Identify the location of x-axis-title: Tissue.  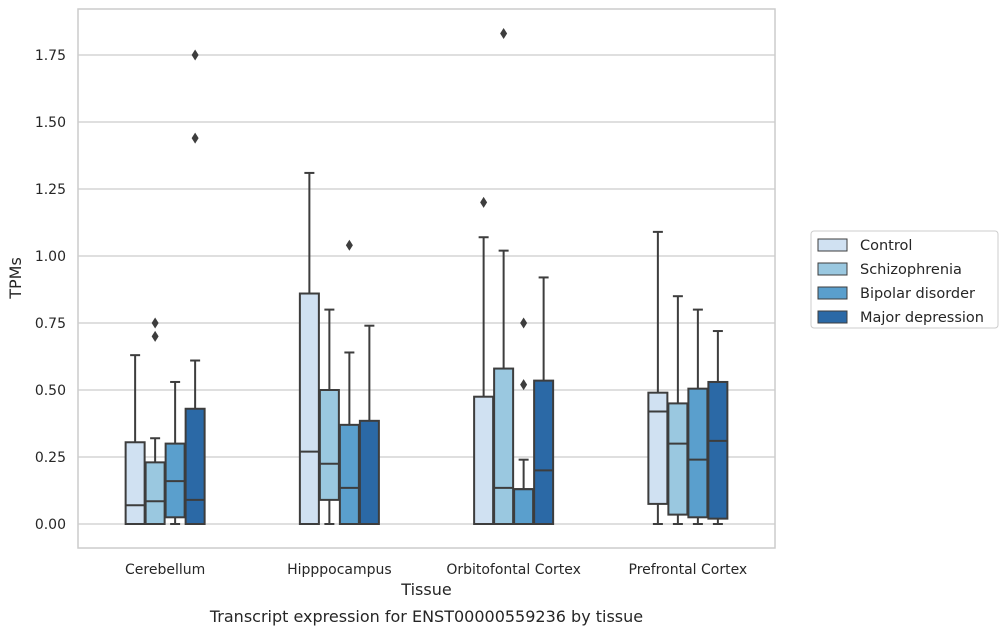
(425, 589).